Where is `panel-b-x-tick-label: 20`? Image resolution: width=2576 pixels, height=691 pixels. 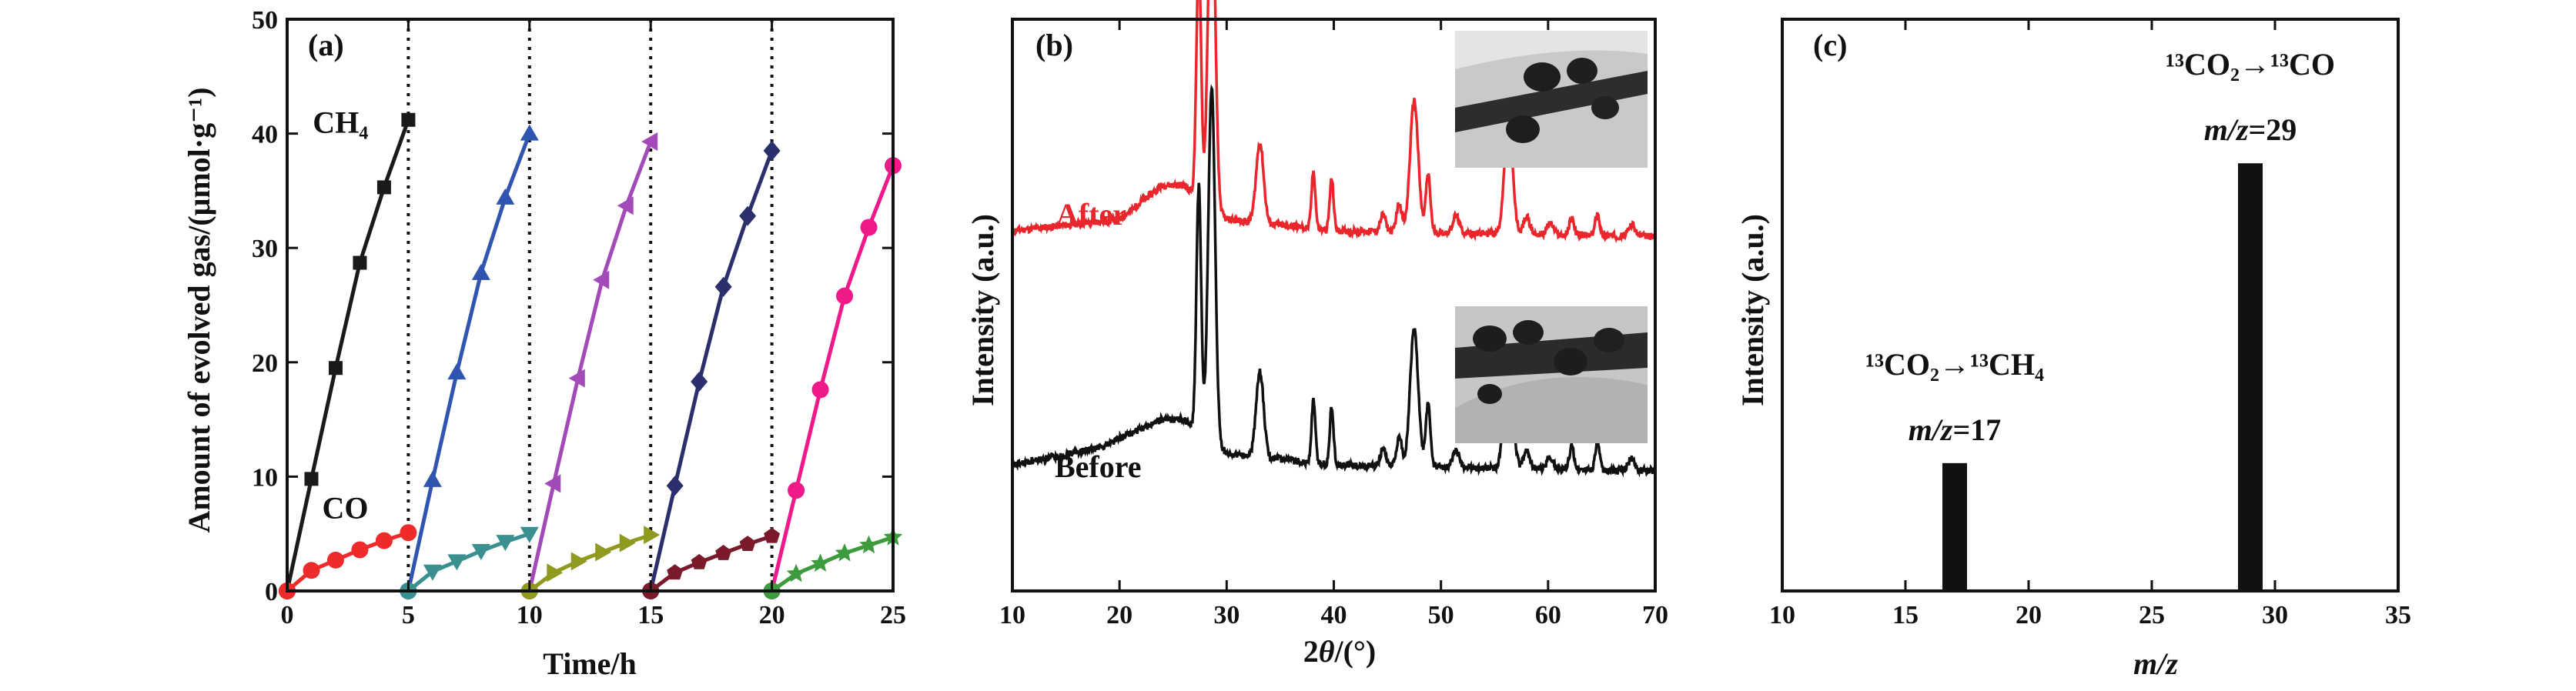 panel-b-x-tick-label: 20 is located at coordinates (1119, 615).